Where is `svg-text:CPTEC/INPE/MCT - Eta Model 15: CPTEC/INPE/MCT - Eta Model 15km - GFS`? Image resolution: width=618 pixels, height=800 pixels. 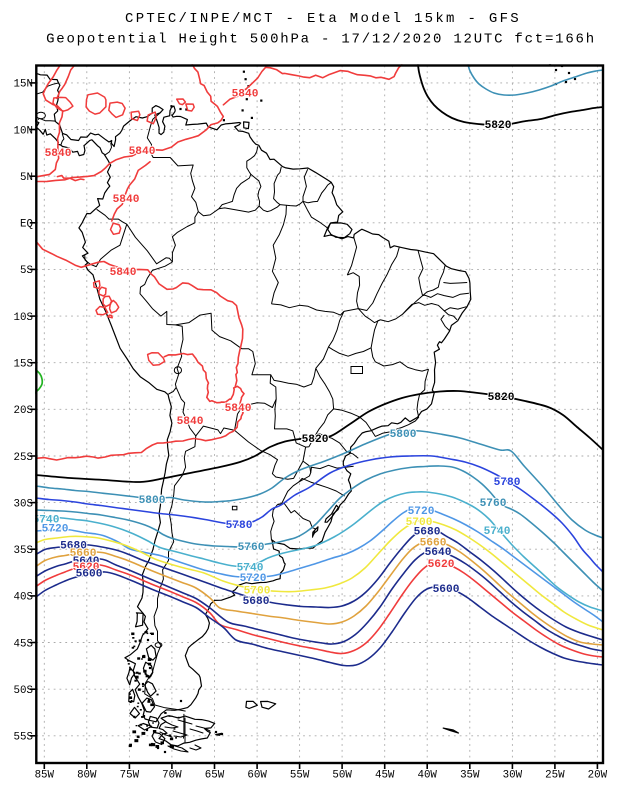
svg-text:CPTEC/INPE/MCT - Eta Model 15: CPTEC/INPE/MCT - Eta Model 15km - GFS is located at coordinates (323, 19).